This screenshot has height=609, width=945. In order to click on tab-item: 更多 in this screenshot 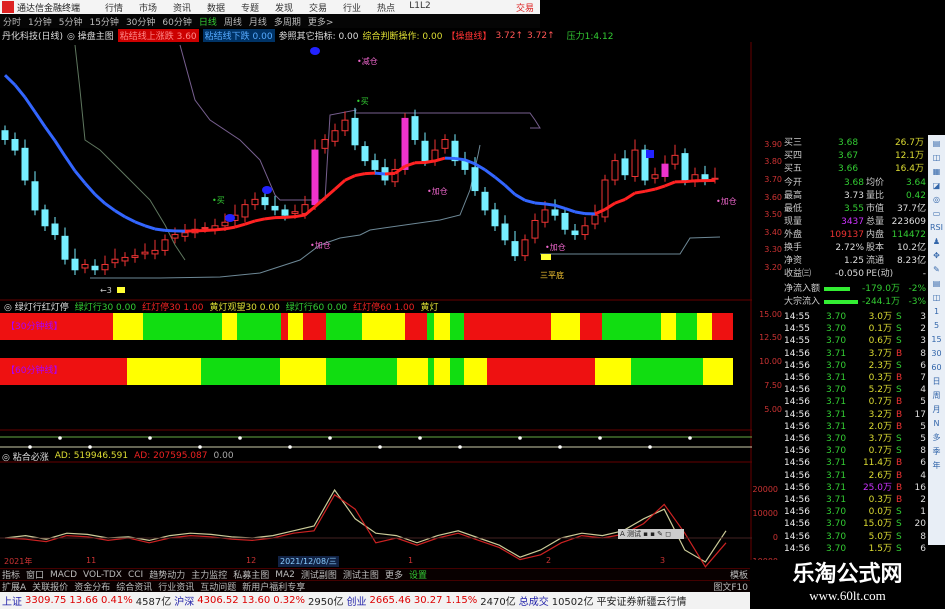, I will do `click(393, 576)`.